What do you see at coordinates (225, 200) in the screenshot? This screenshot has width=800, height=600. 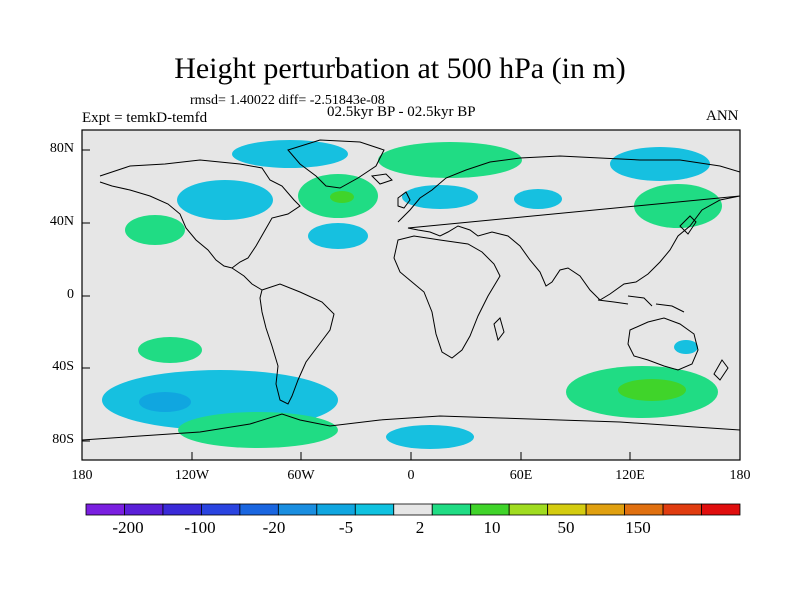 I see `contour-blue-north-america` at bounding box center [225, 200].